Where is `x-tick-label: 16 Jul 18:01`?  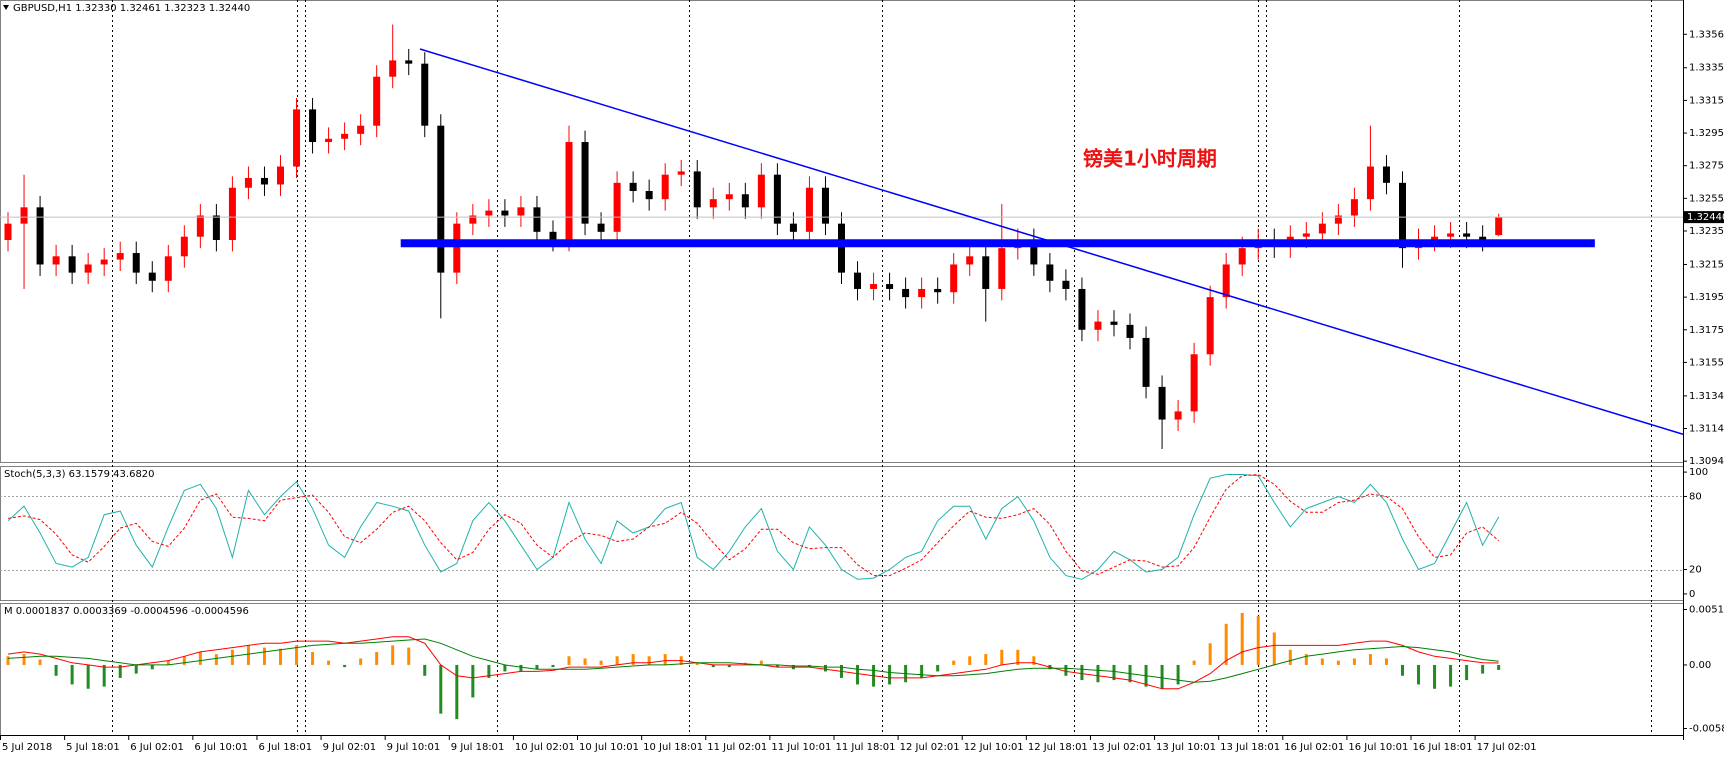 x-tick-label: 16 Jul 18:01 is located at coordinates (1443, 747).